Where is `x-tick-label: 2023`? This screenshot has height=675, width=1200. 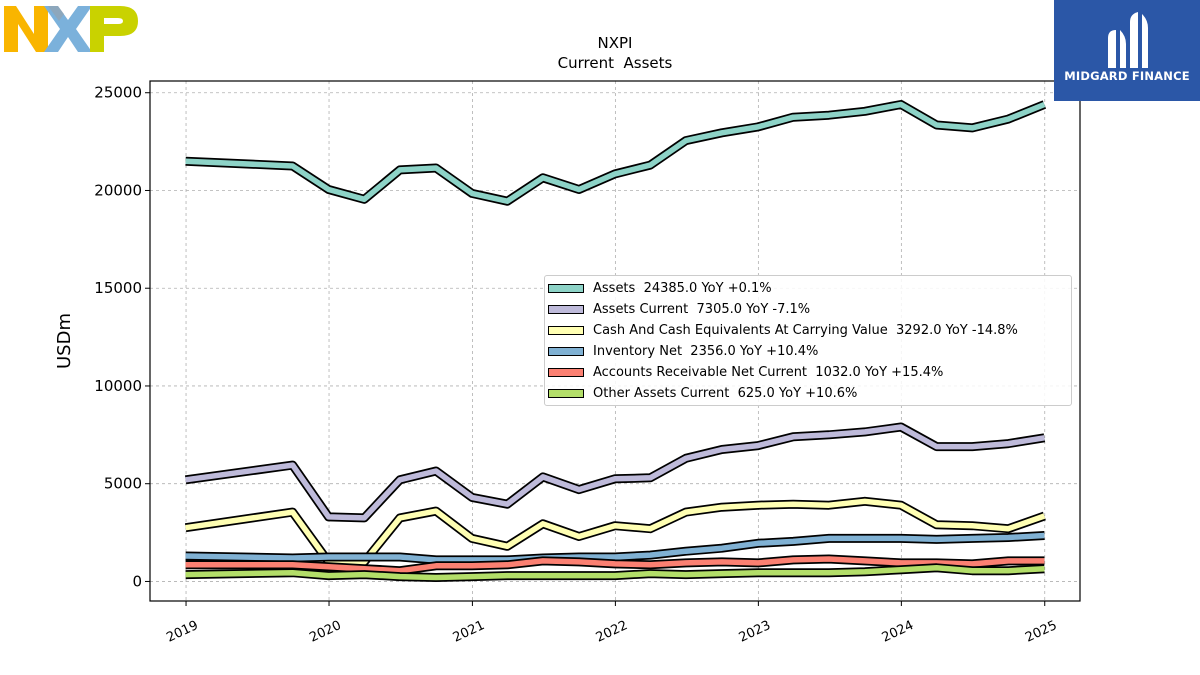 x-tick-label: 2023 is located at coordinates (755, 632).